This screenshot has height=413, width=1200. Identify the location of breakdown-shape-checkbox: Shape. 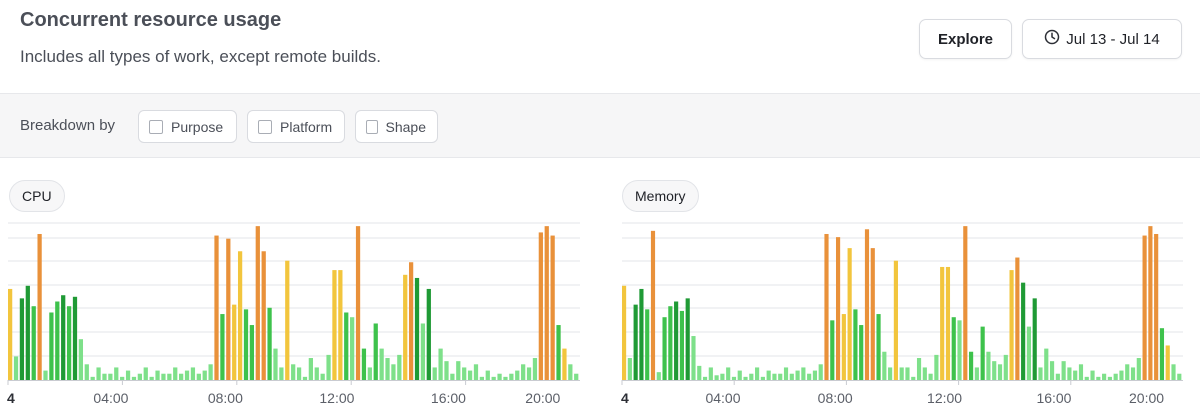
(396, 126).